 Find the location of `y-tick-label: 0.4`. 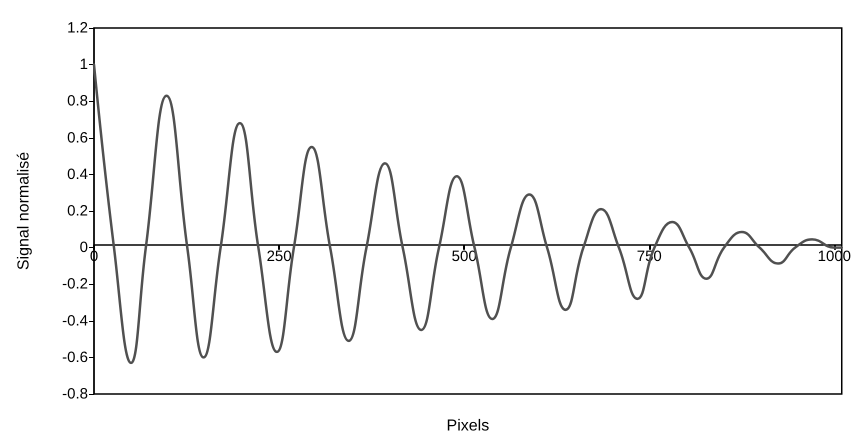

y-tick-label: 0.4 is located at coordinates (77, 174).